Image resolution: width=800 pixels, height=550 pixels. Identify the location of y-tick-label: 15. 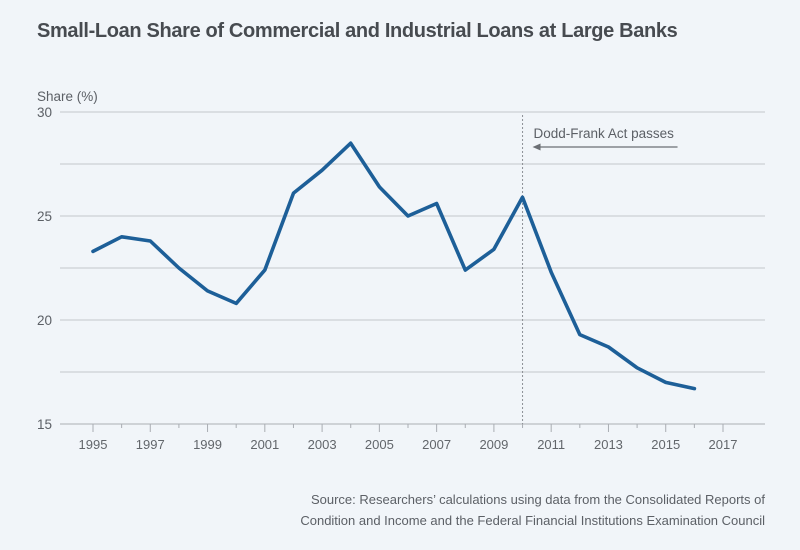
(44, 424).